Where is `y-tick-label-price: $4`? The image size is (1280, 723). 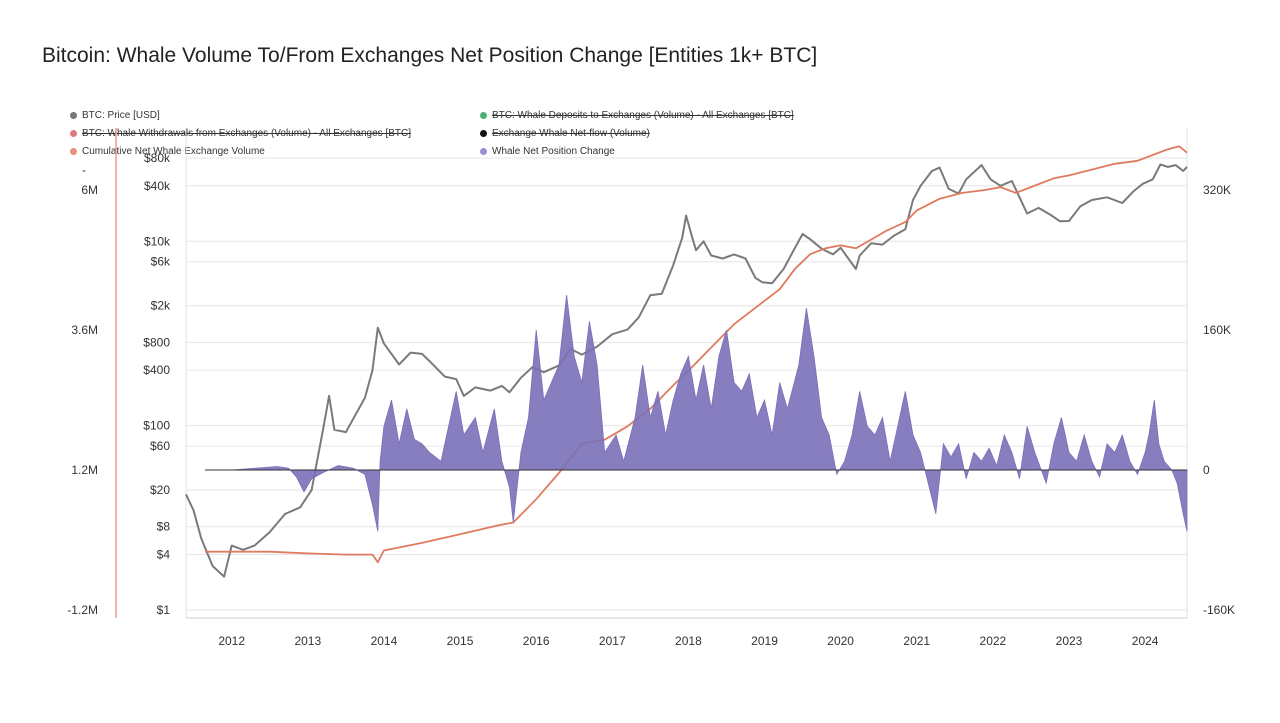 y-tick-label-price: $4 is located at coordinates (164, 554).